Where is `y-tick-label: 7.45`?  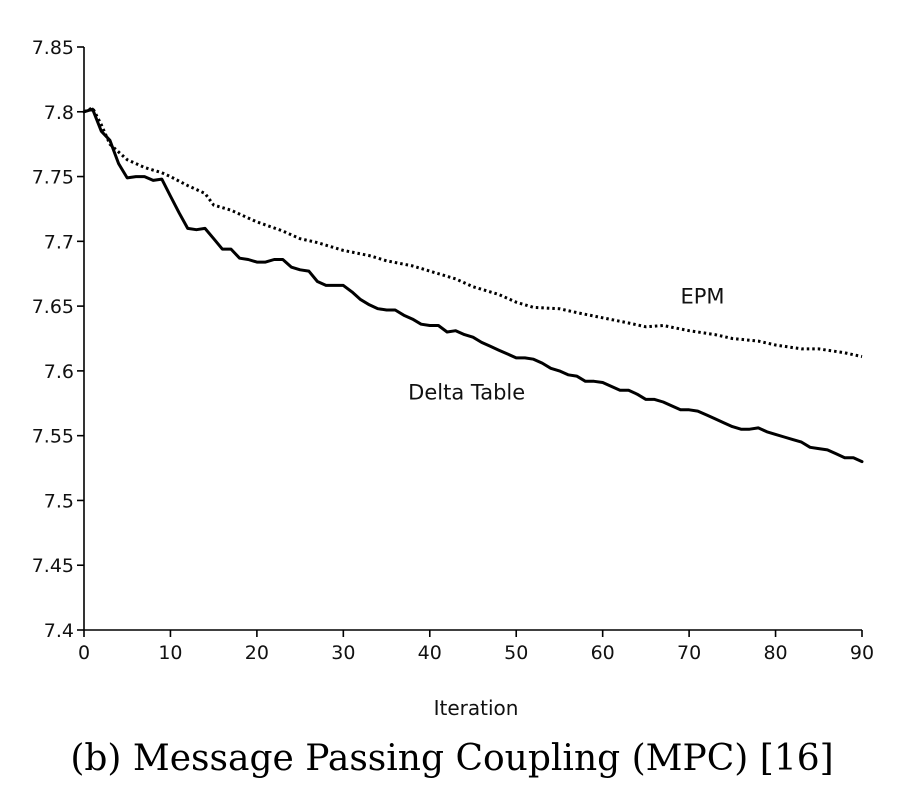
y-tick-label: 7.45 is located at coordinates (53, 566).